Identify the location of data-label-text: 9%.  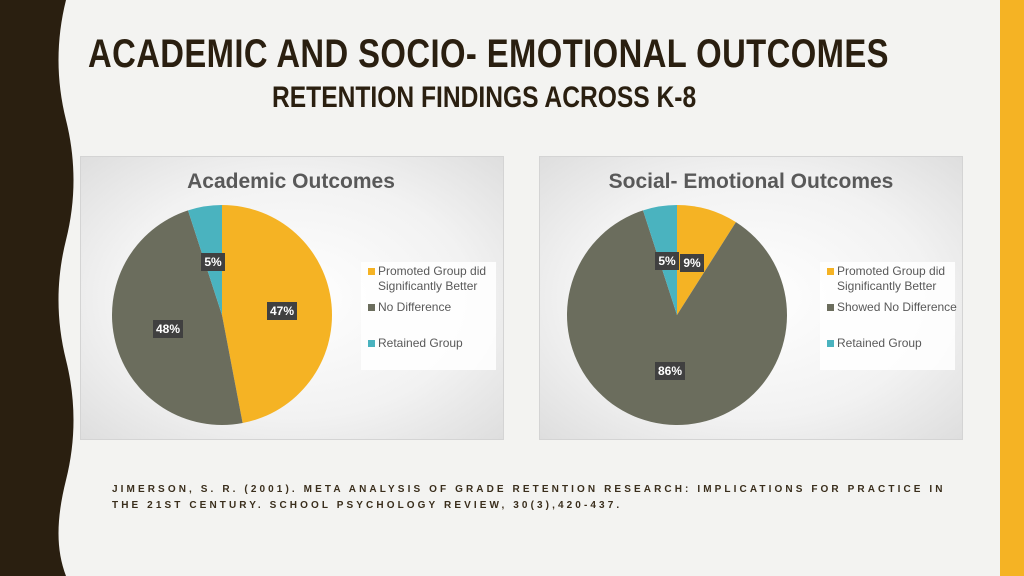
(692, 263).